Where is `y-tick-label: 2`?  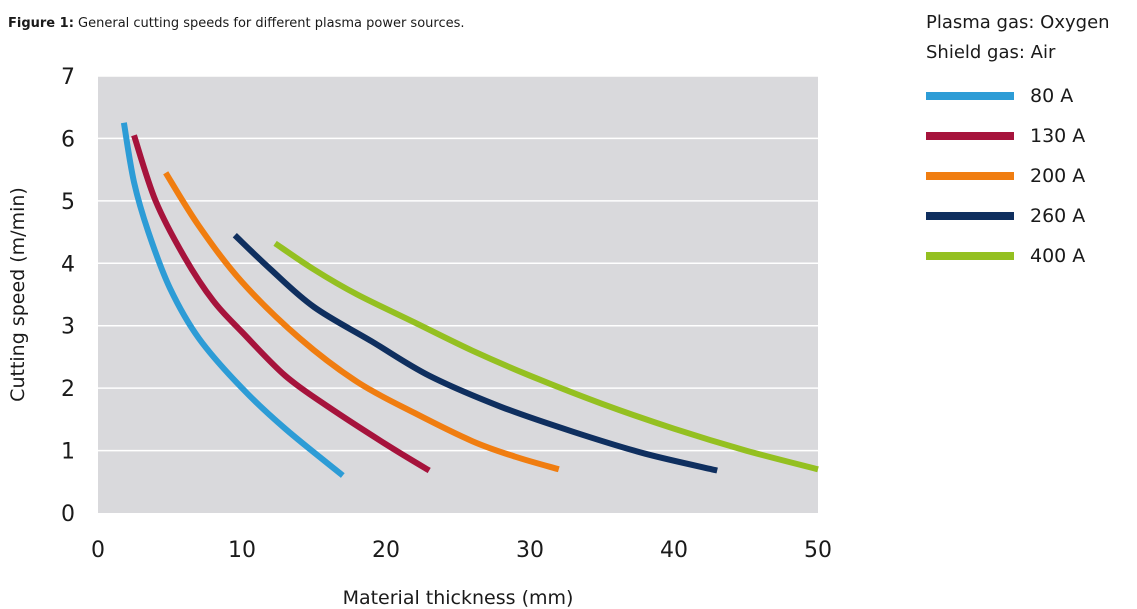 y-tick-label: 2 is located at coordinates (68, 389).